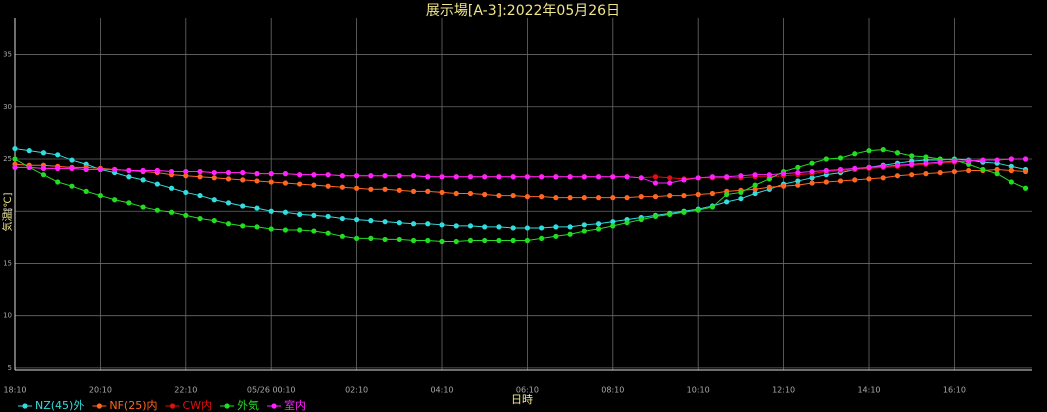 The height and width of the screenshot is (412, 1047). What do you see at coordinates (248, 405) in the screenshot?
I see `legend-label: 外気` at bounding box center [248, 405].